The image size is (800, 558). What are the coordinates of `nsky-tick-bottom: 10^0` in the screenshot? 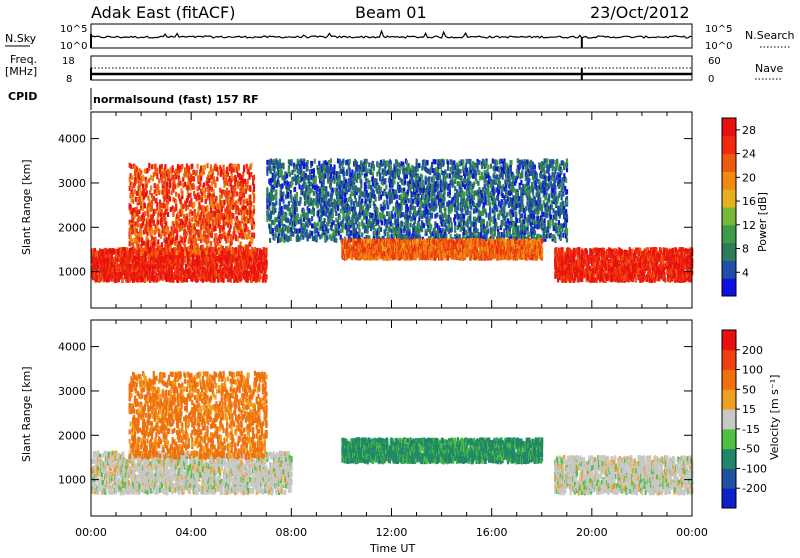 It's located at (73, 46).